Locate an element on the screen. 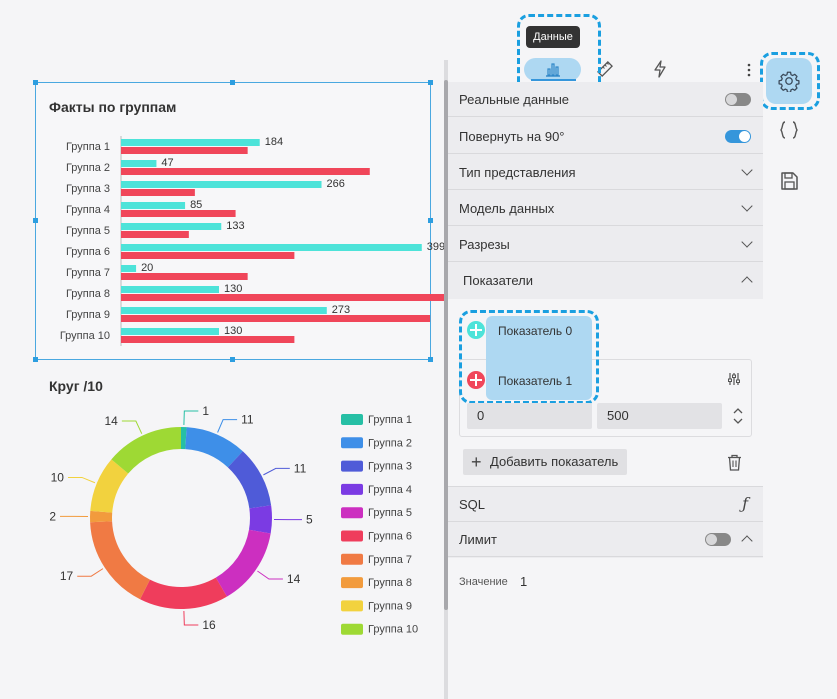 This screenshot has width=837, height=699. bar-value-label: 130 is located at coordinates (233, 289).